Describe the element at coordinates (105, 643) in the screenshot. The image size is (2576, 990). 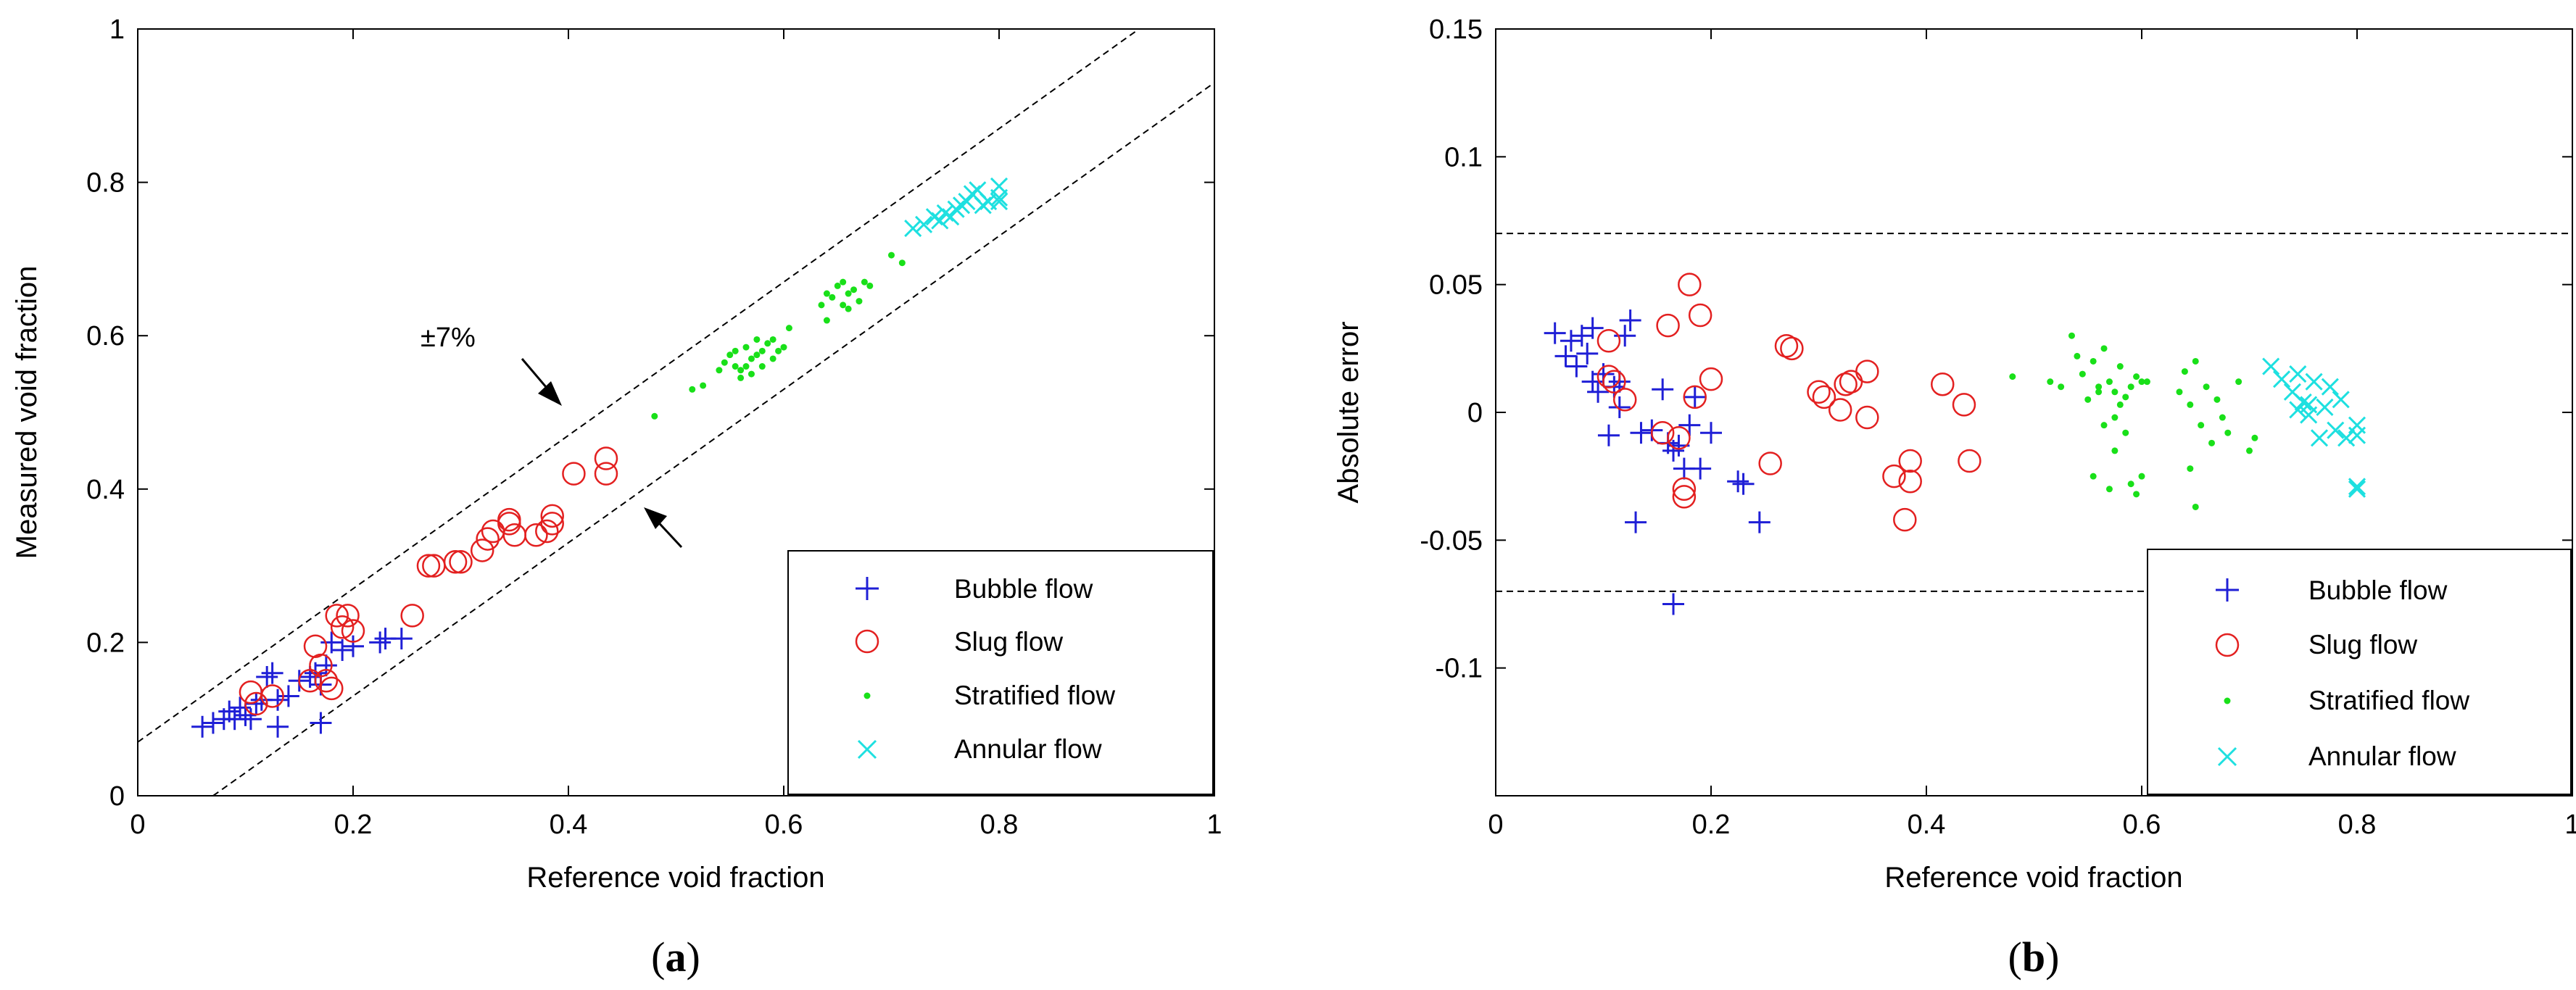
I see `y-tick-label-a-1: 0.2` at that location.